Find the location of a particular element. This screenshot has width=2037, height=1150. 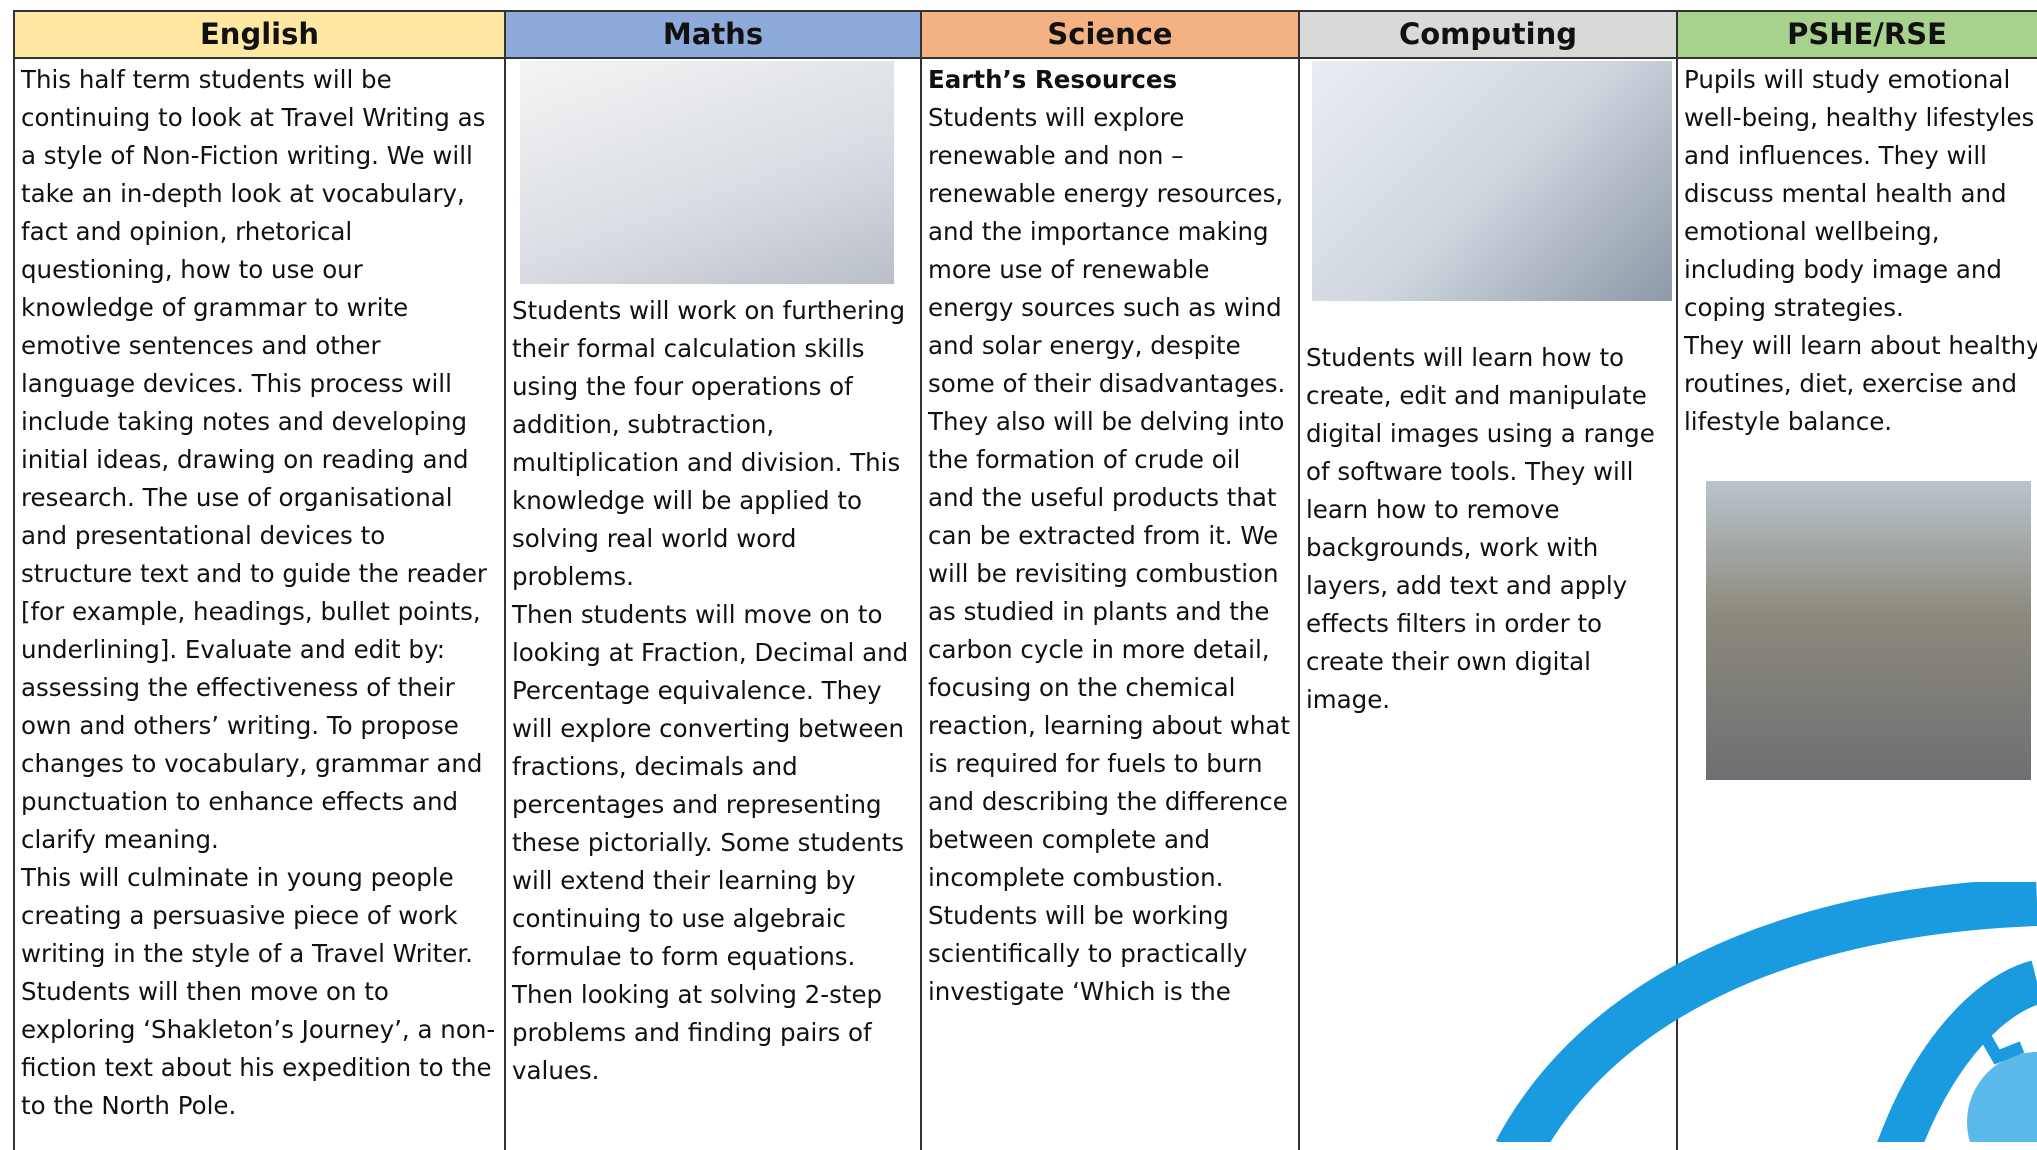

pshe-image is located at coordinates (1868, 630).